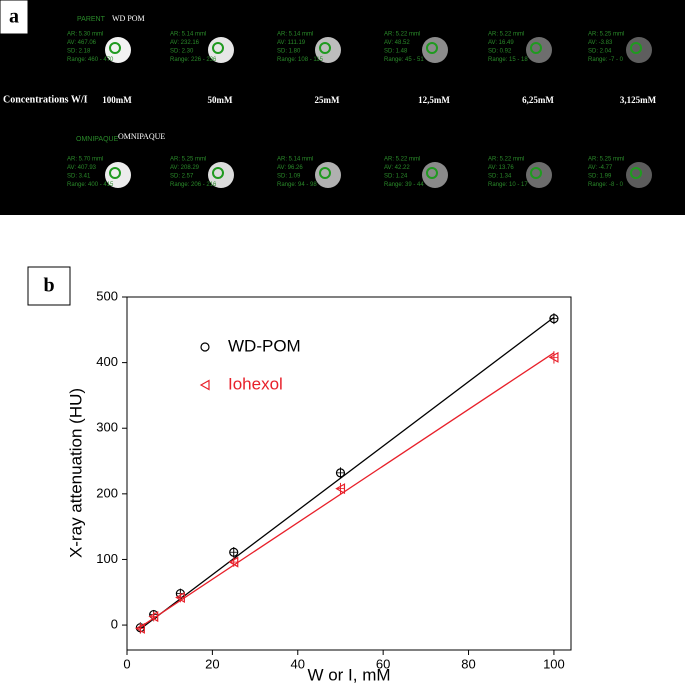 Image resolution: width=685 pixels, height=689 pixels. What do you see at coordinates (606, 60) in the screenshot?
I see `roi-stat: Range: -7 - 0` at bounding box center [606, 60].